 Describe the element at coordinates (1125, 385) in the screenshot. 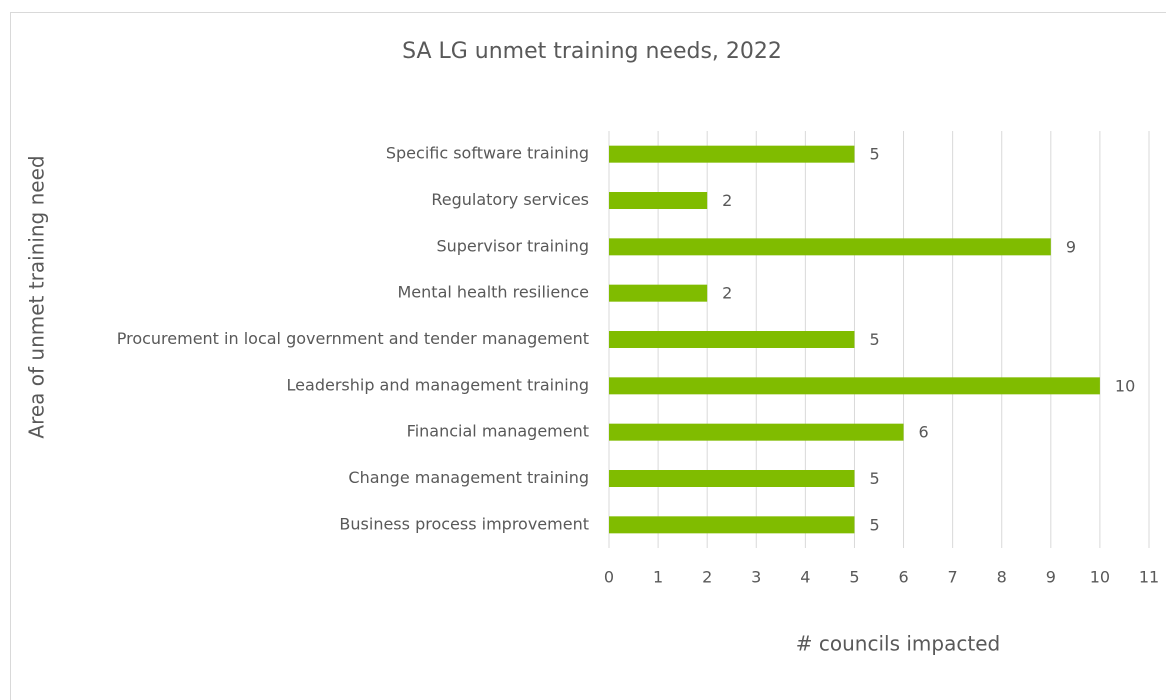

I see `data-label: 10` at that location.